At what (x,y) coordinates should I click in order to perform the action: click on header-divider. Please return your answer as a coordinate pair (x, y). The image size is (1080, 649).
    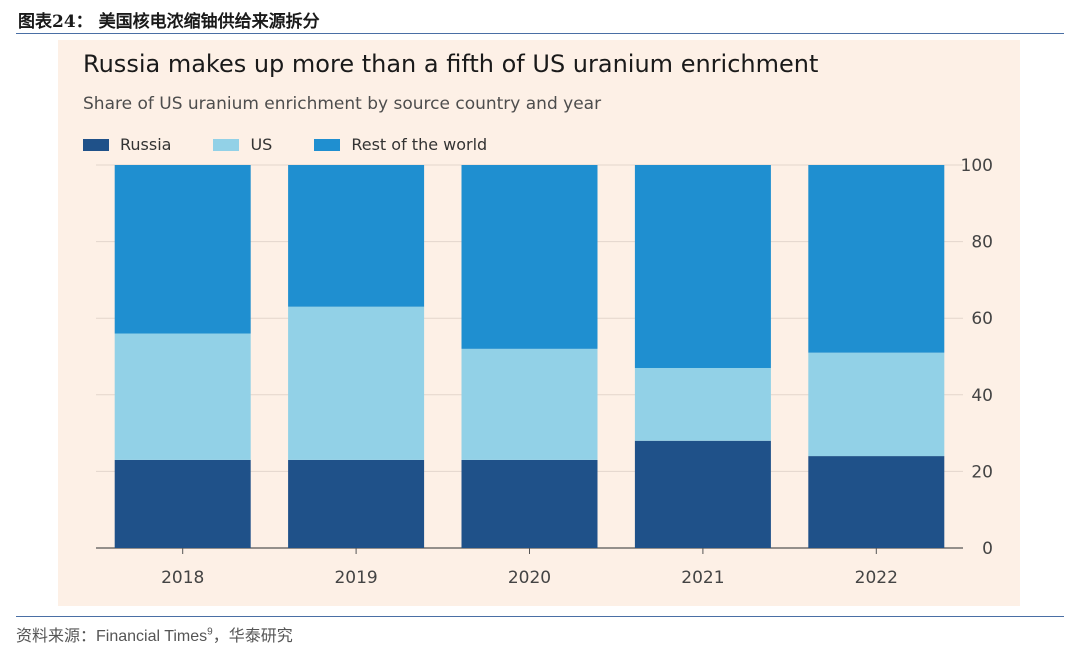
    Looking at the image, I should click on (540, 33).